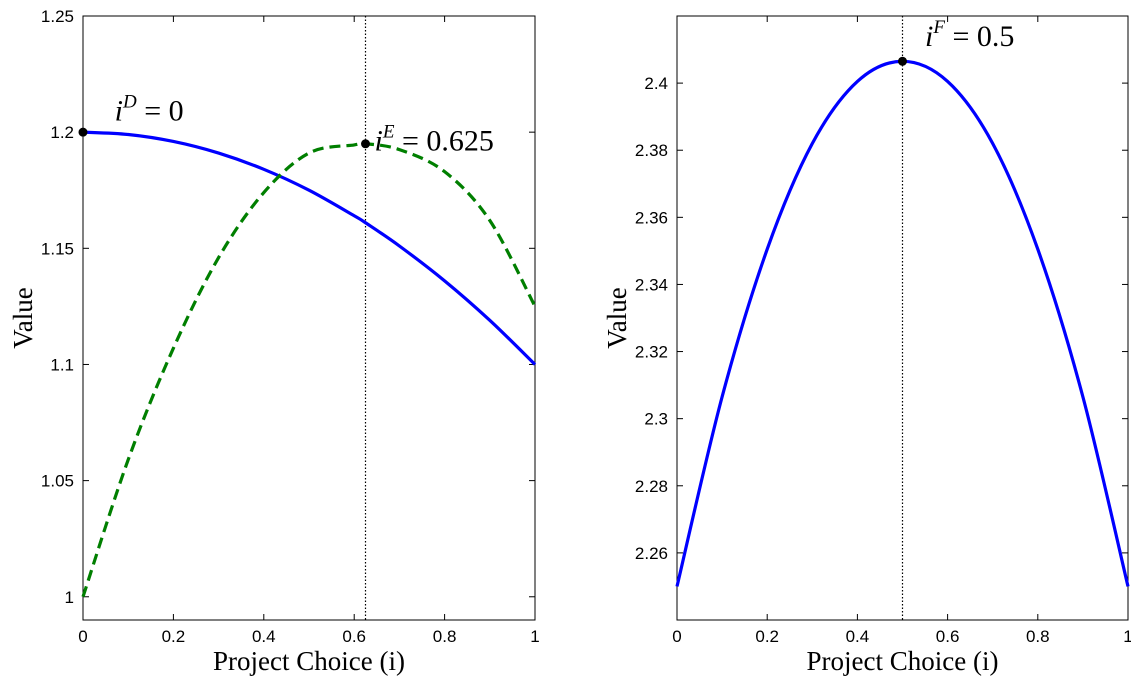 This screenshot has height=690, width=1131. What do you see at coordinates (1038, 636) in the screenshot?
I see `right-x-tick-label: 0.8` at bounding box center [1038, 636].